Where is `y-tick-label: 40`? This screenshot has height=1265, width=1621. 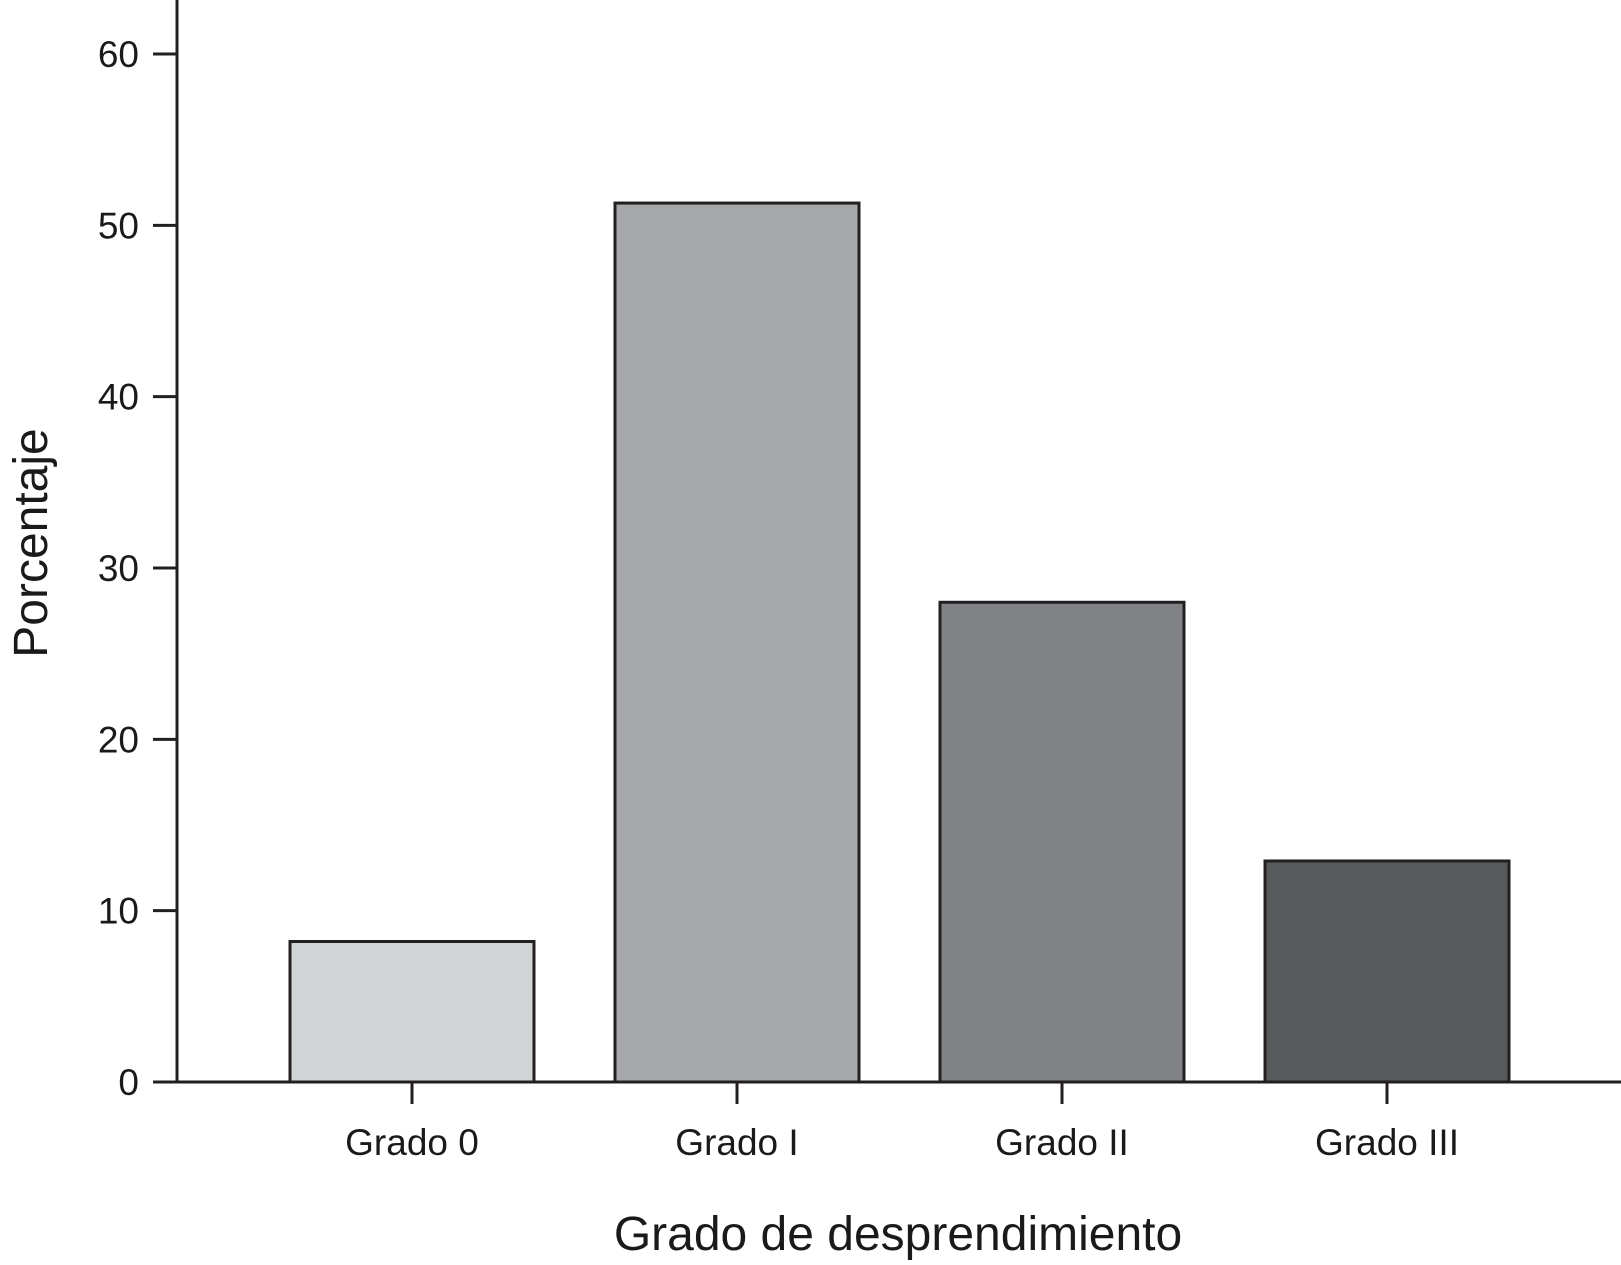 y-tick-label: 40 is located at coordinates (118, 397).